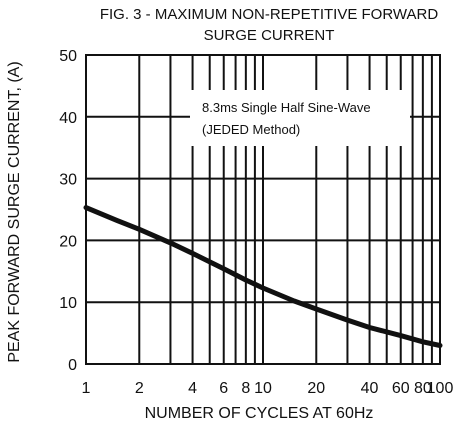  Describe the element at coordinates (269, 14) in the screenshot. I see `chart-title: FIG. 3 - MAXIMUM NON-REPETITIVE FORWARD` at that location.